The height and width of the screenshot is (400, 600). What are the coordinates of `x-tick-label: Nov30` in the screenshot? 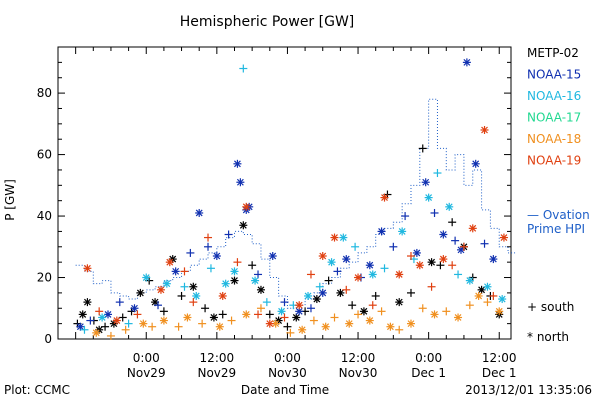 It's located at (358, 373).